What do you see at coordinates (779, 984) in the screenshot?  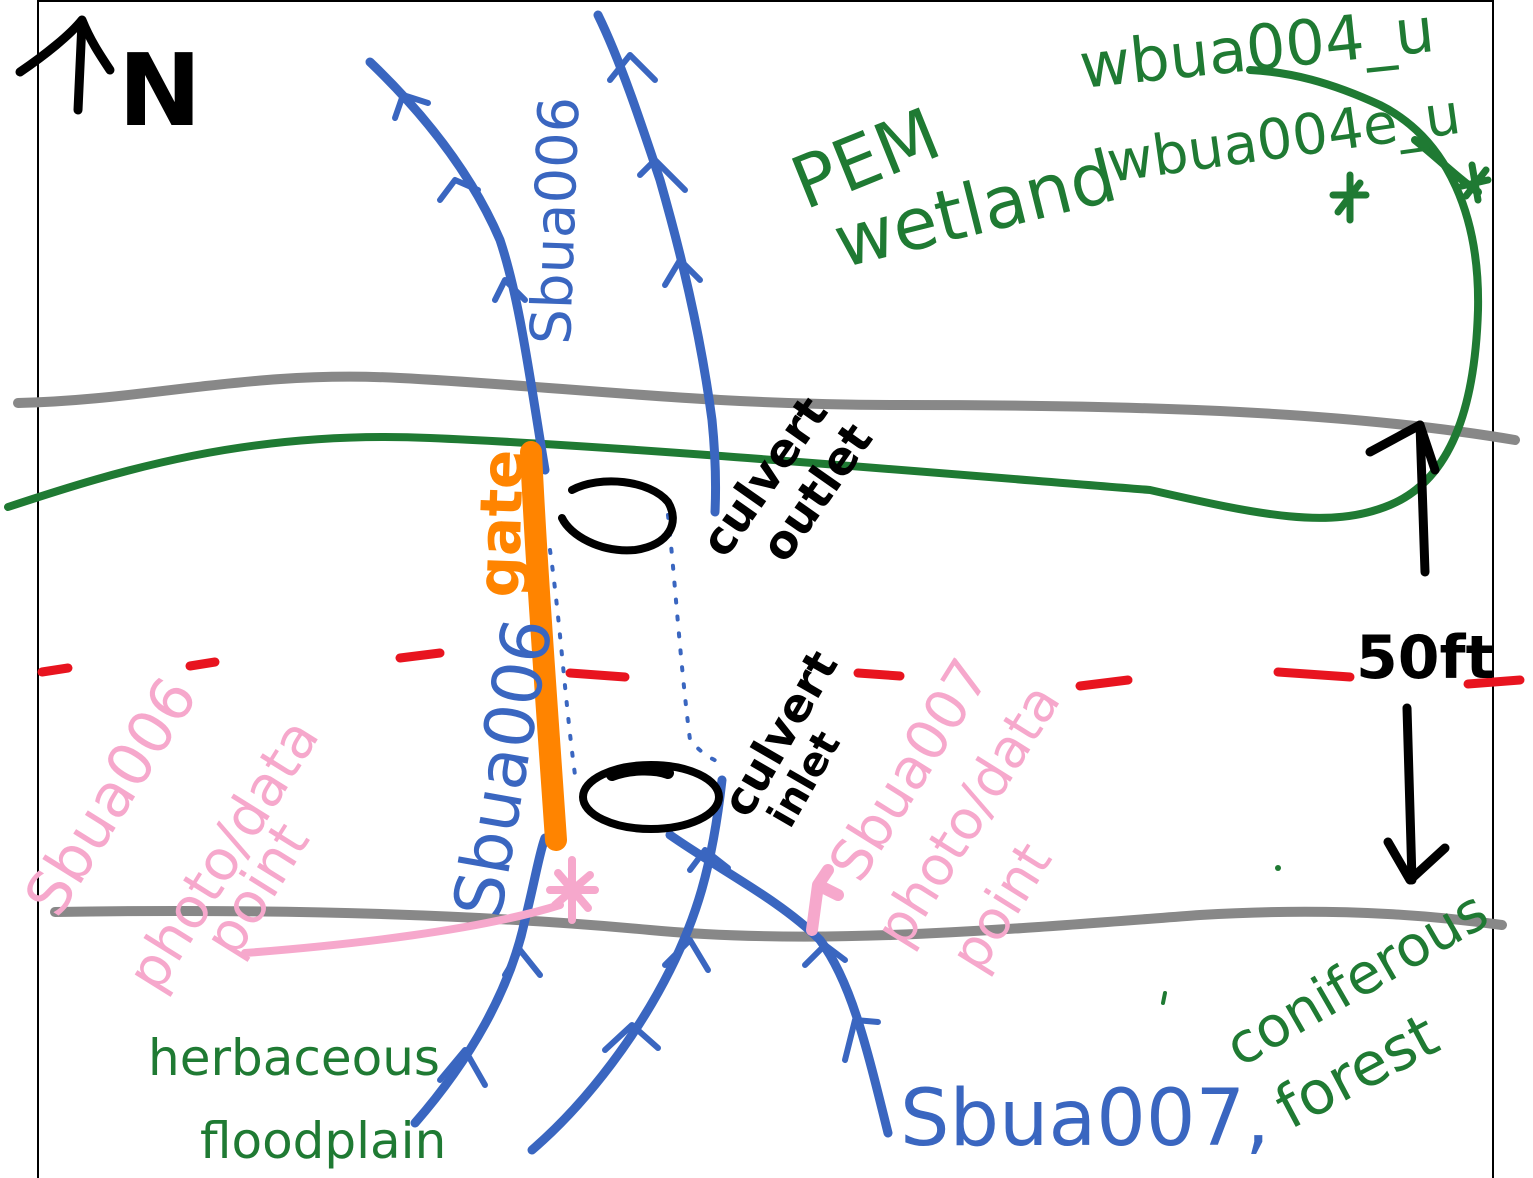 I see `stream-sbua007-tributary` at bounding box center [779, 984].